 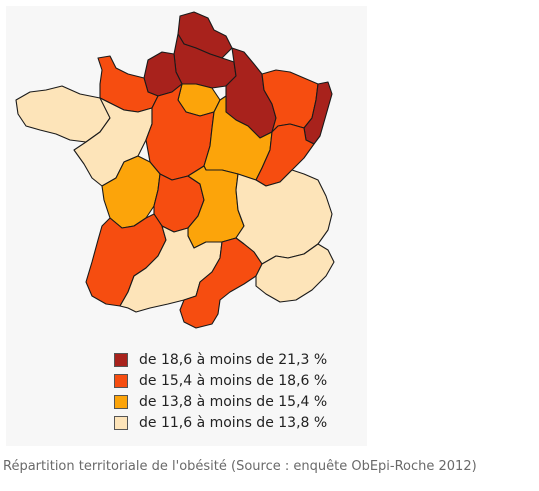 I want to click on legend-item-class-2: de 15,4 à moins de 18,6 %, so click(x=234, y=380).